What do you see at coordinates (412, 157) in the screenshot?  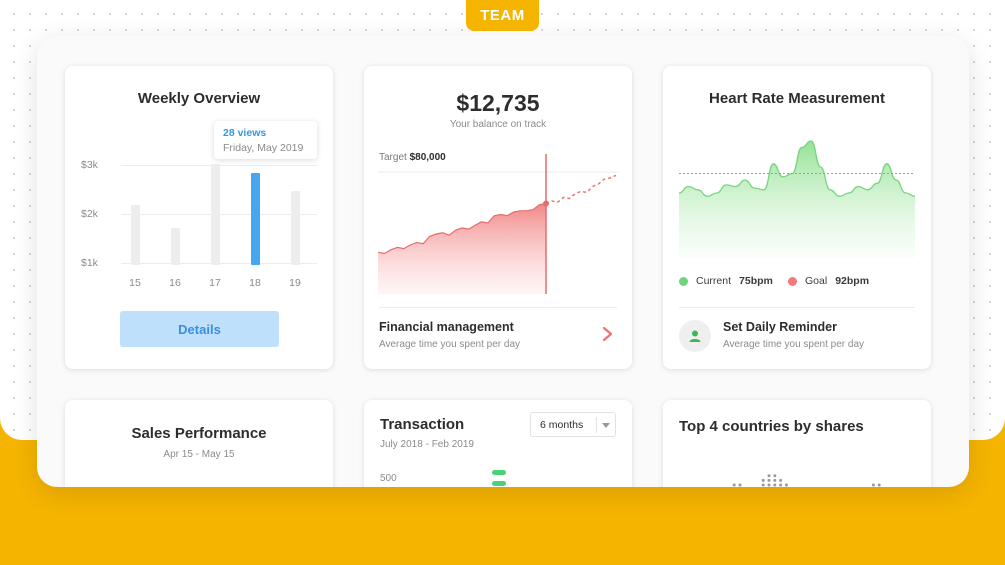 I see `target-label: Target $80,000` at bounding box center [412, 157].